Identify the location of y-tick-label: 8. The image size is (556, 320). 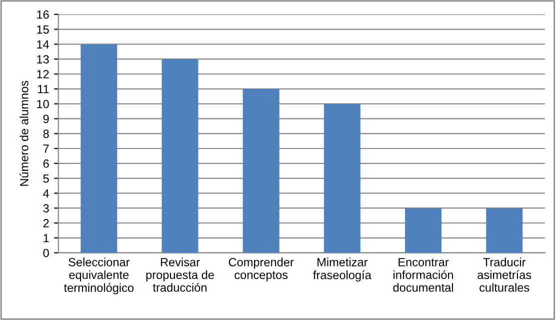
(46, 134).